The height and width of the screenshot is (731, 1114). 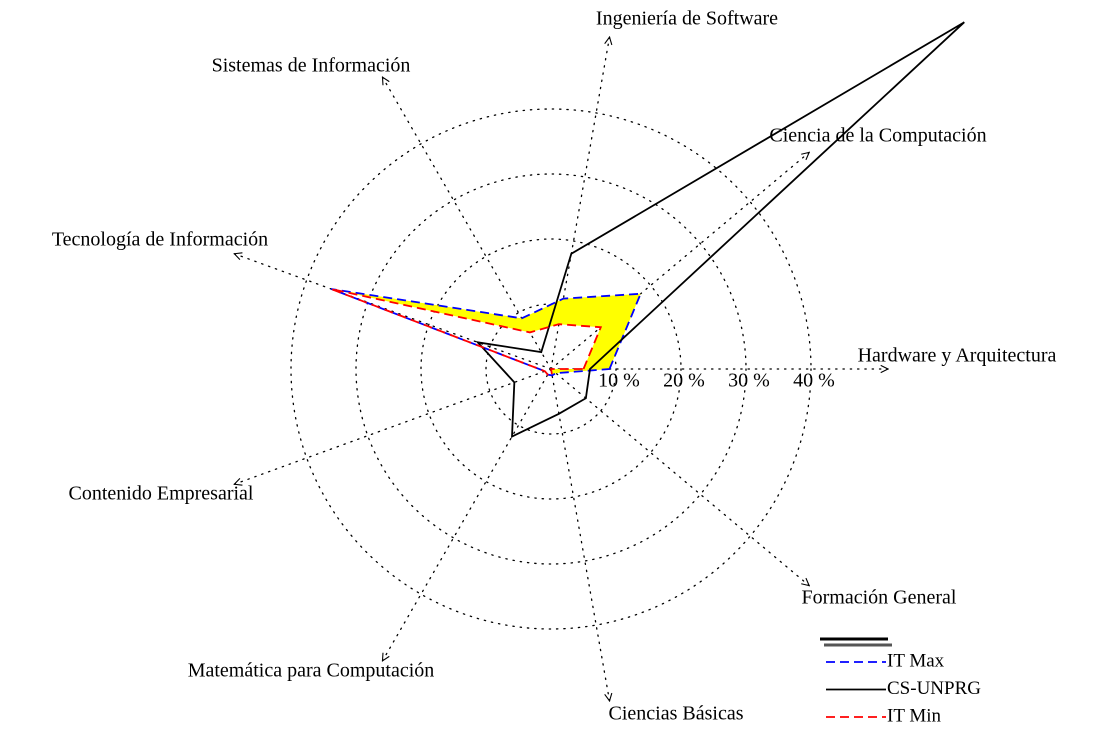 I want to click on axis-label: Contenido Empresarial, so click(x=161, y=494).